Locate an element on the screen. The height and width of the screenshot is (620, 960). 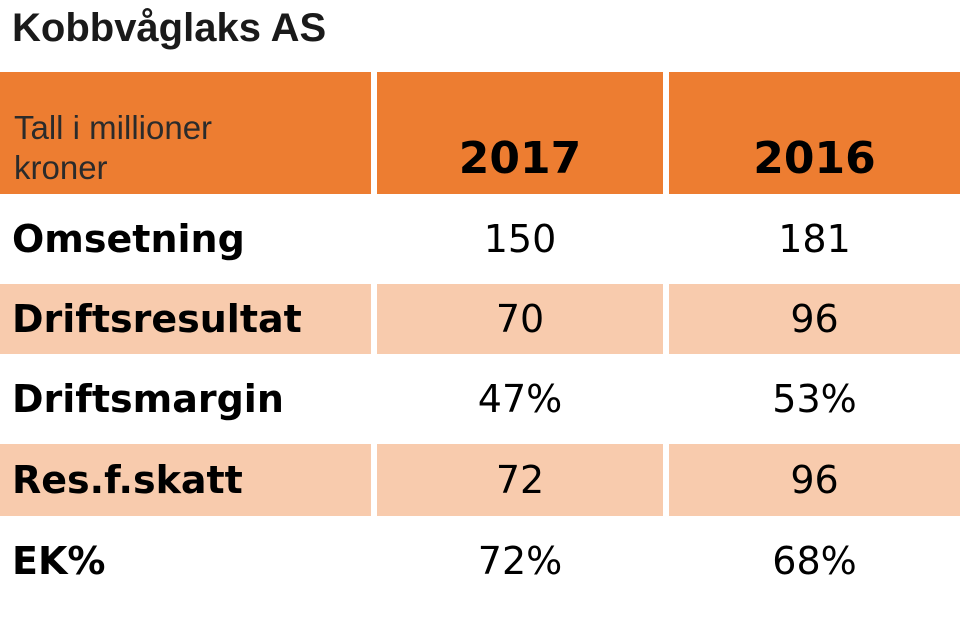
unit-label-line-1: Tall i millioner is located at coordinates (113, 127).